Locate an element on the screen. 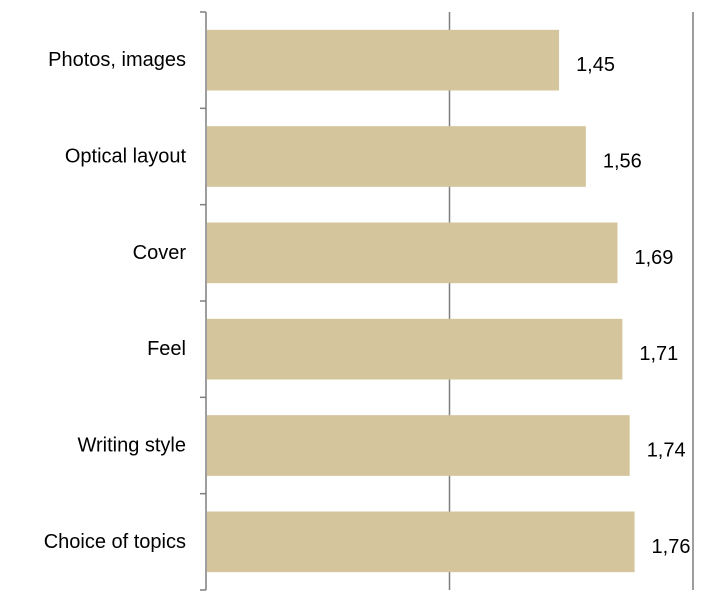 The width and height of the screenshot is (702, 592). category-label: Photos, images is located at coordinates (117, 60).